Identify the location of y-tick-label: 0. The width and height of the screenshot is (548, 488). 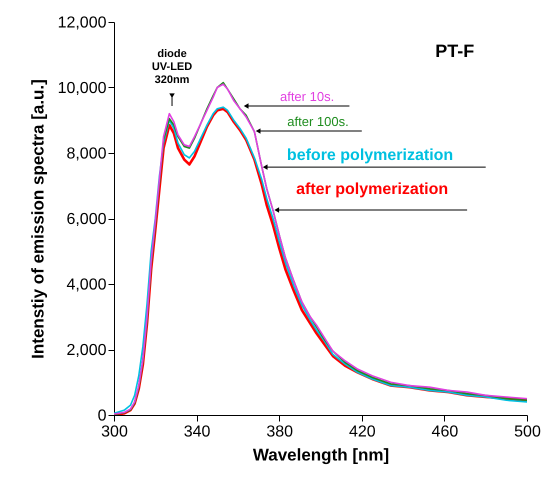
(102, 416).